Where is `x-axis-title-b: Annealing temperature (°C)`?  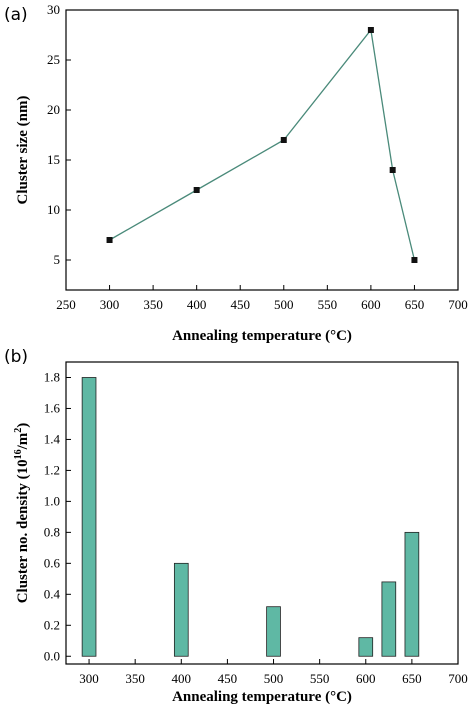 x-axis-title-b: Annealing temperature (°C) is located at coordinates (262, 697).